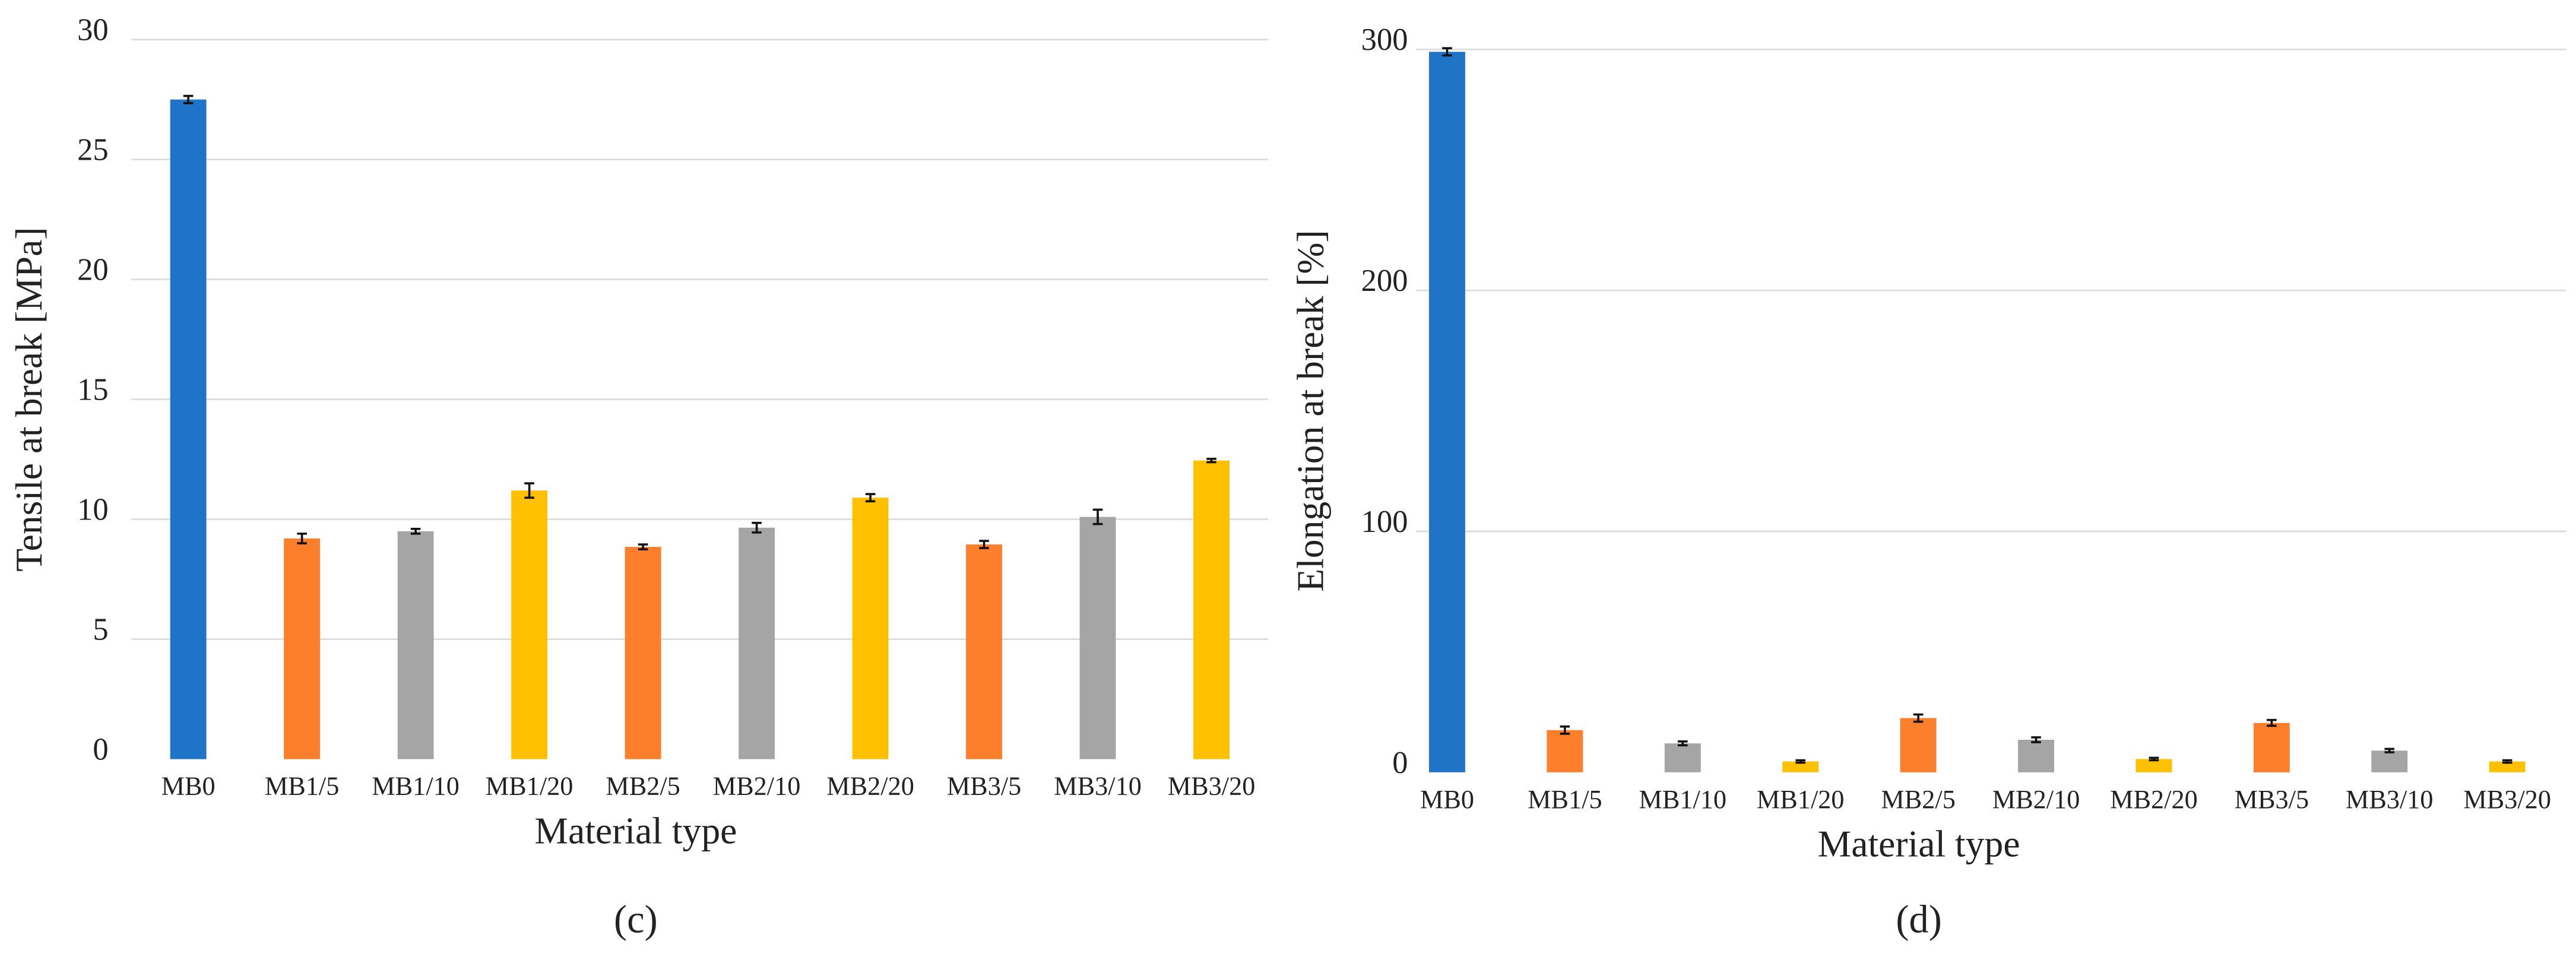  Describe the element at coordinates (93, 270) in the screenshot. I see `y-tick-label: 20` at that location.